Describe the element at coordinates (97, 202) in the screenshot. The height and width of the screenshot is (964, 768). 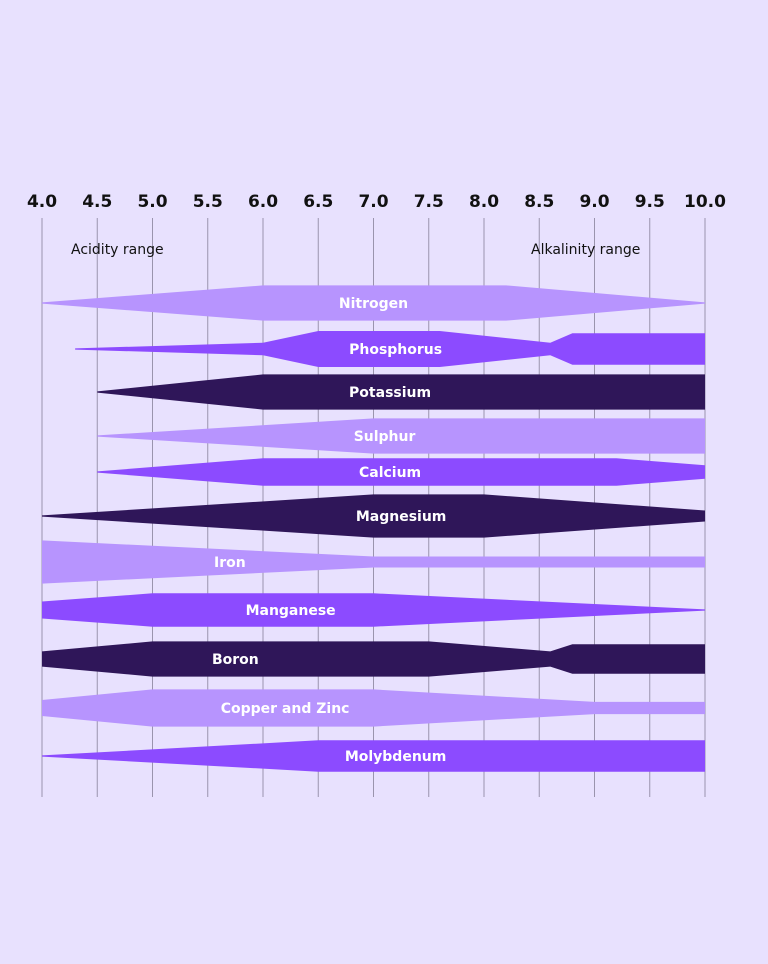
I see `x-tick-label: 4.5` at that location.